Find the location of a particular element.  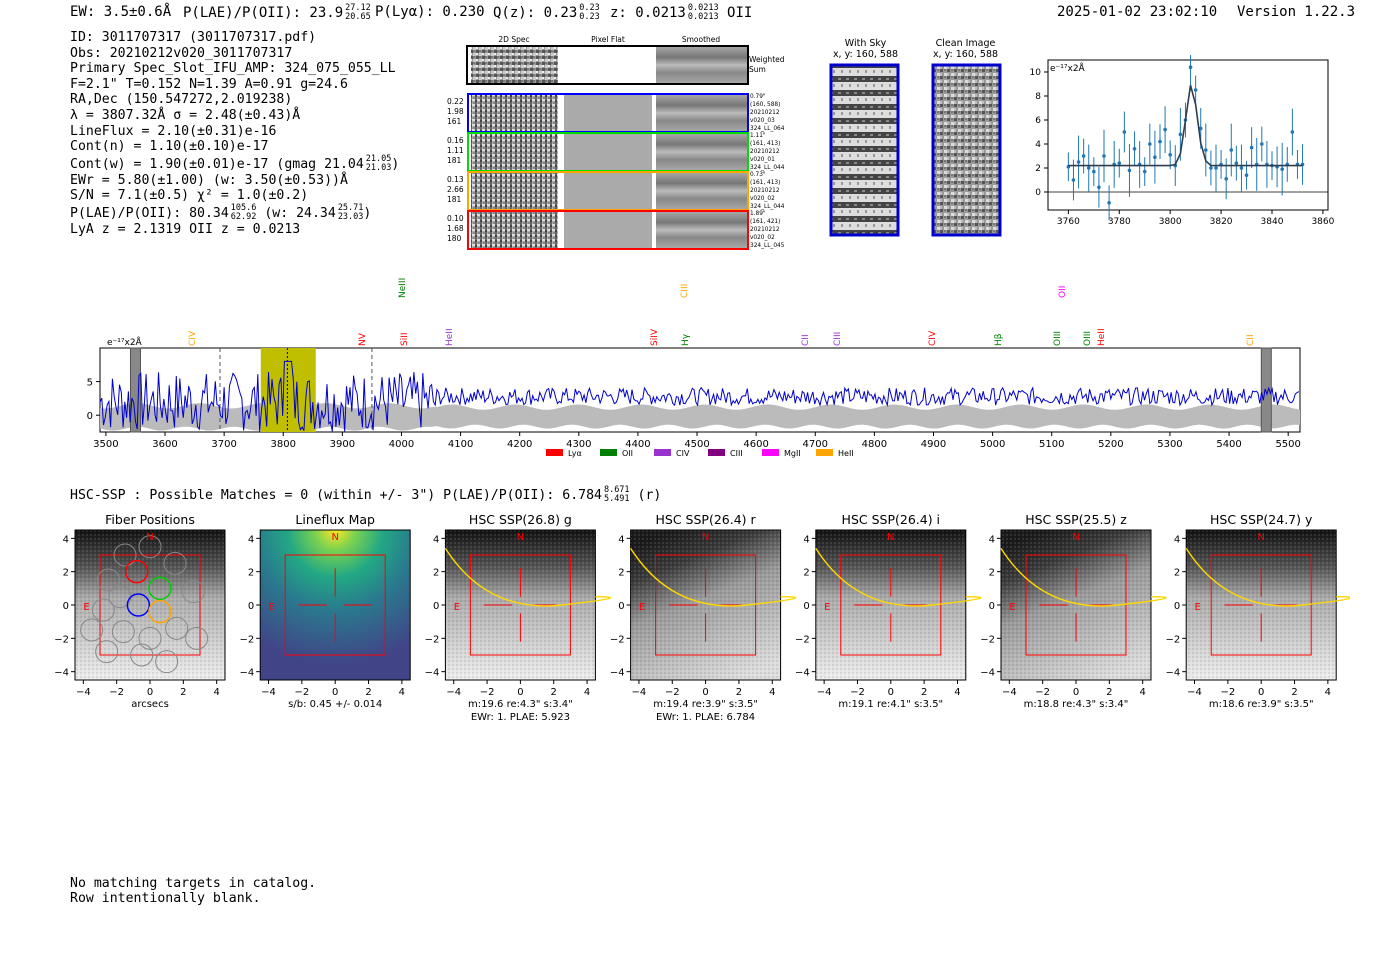

row-side-text: 324_LL_064 is located at coordinates (767, 129).